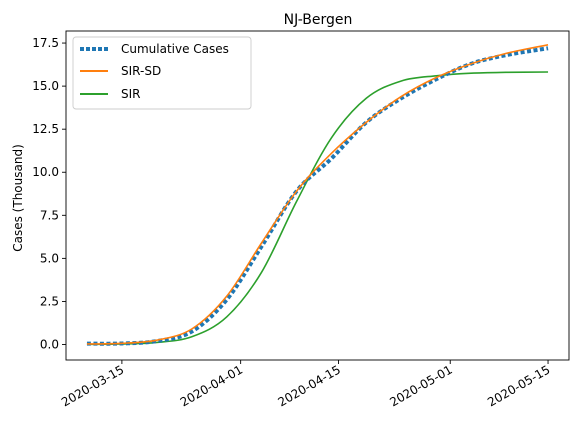  What do you see at coordinates (420, 385) in the screenshot?
I see `x-tick-label: 2020-05-01` at bounding box center [420, 385].